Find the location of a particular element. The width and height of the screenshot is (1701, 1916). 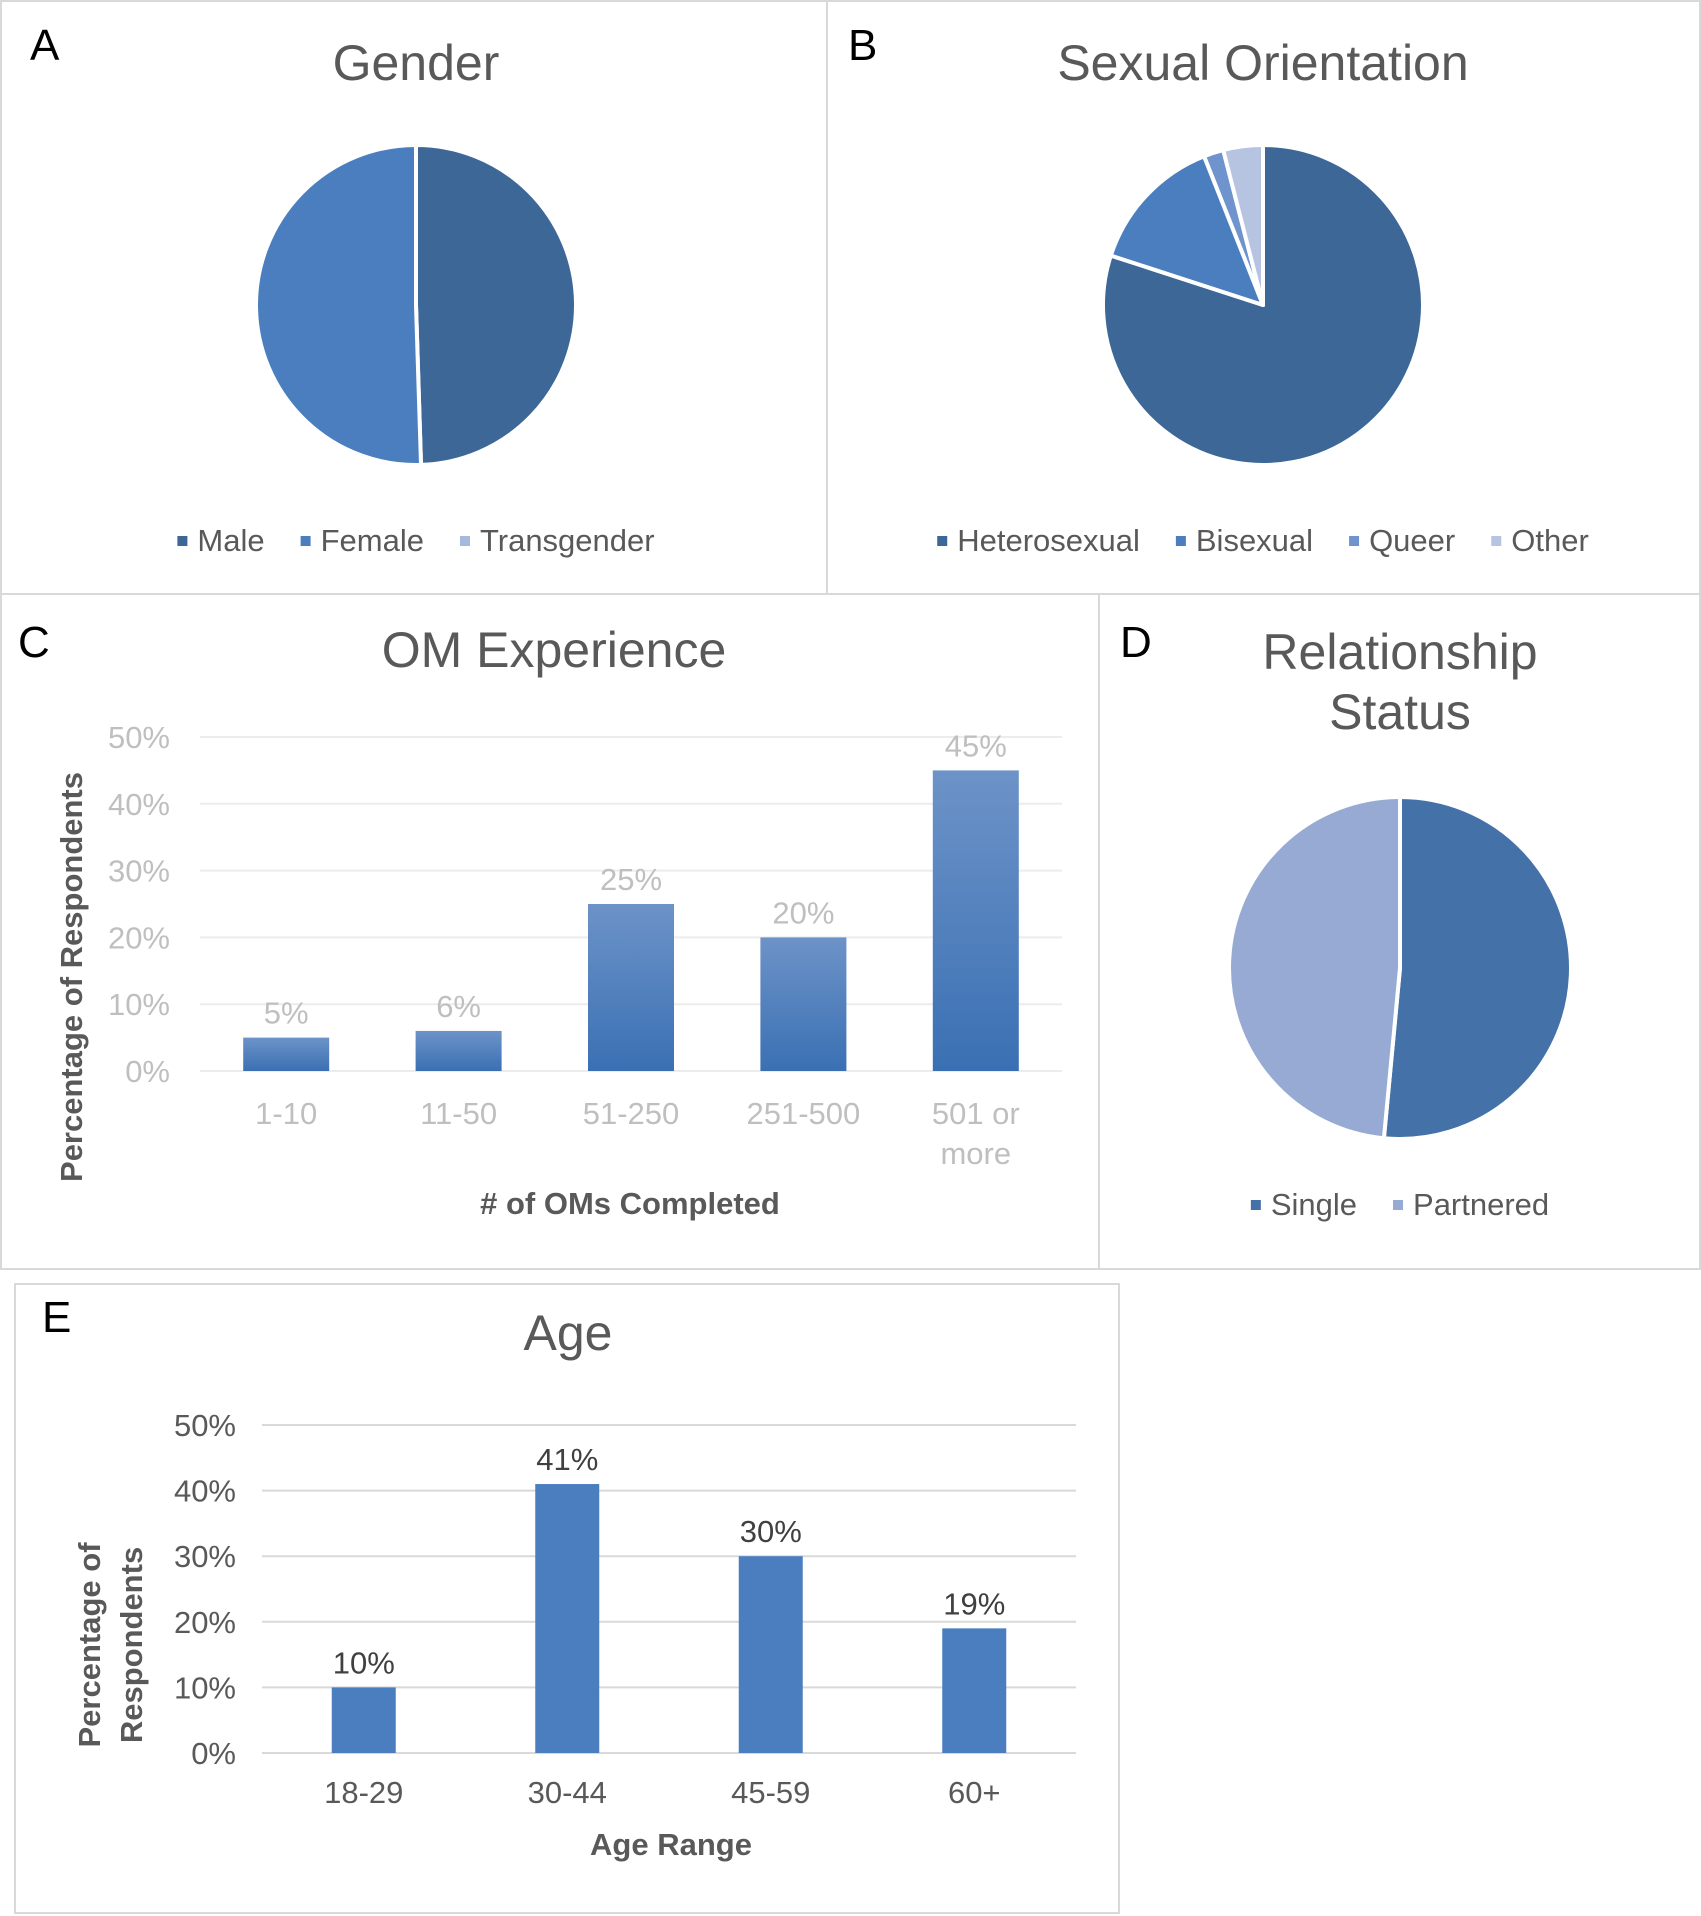

x-tick-label: more is located at coordinates (975, 1153).